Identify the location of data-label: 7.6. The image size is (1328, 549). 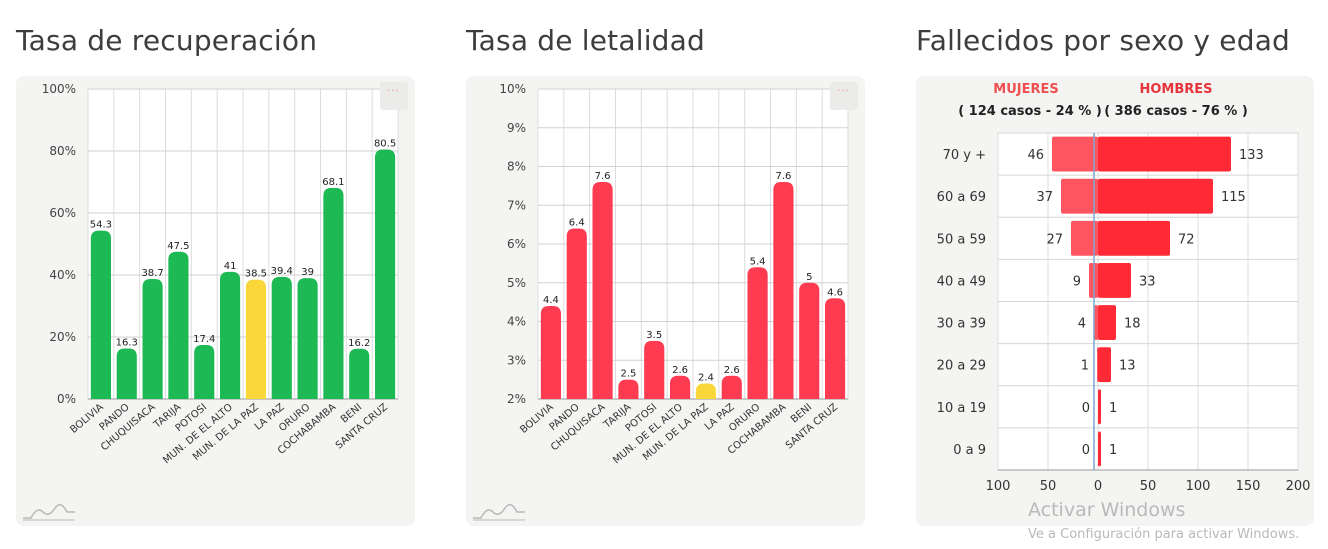
(603, 176).